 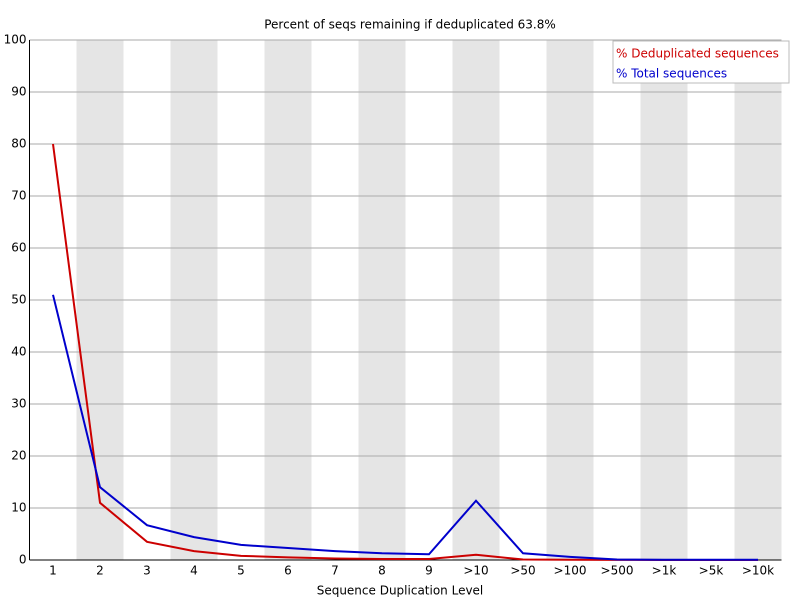 What do you see at coordinates (18, 144) in the screenshot?
I see `y-tick-label: 80` at bounding box center [18, 144].